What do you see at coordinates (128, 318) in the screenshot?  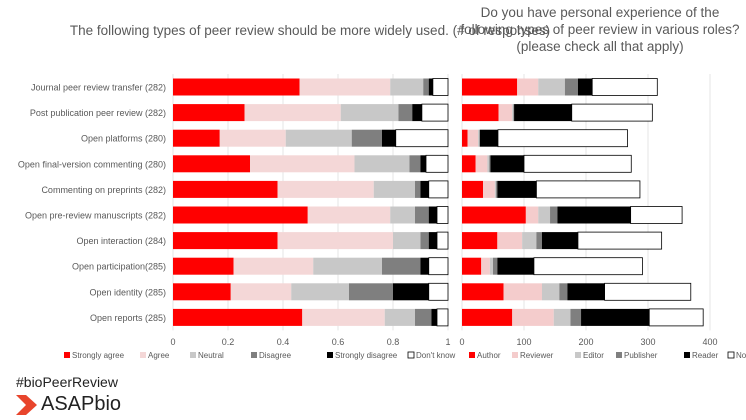 I see `category-label: Open reports (285)` at bounding box center [128, 318].